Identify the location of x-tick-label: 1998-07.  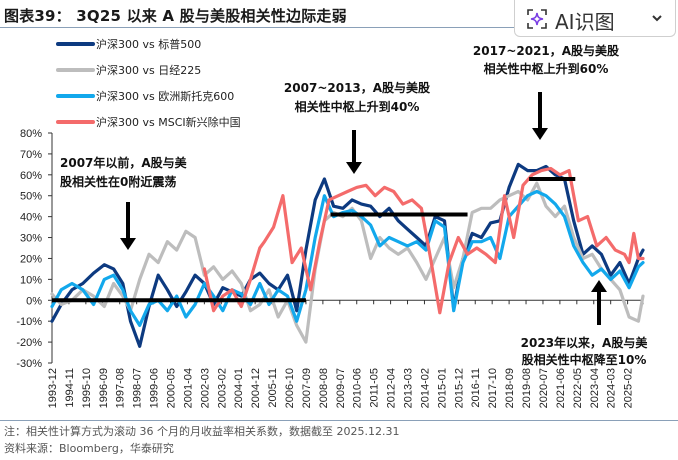
(138, 388).